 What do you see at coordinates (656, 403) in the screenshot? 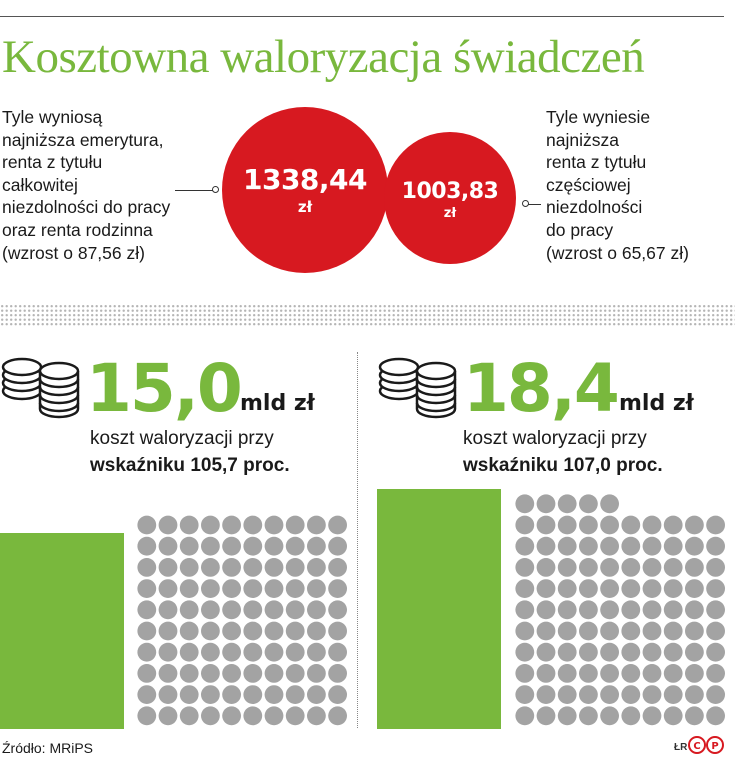
I see `right-amount-unit: mld zł` at bounding box center [656, 403].